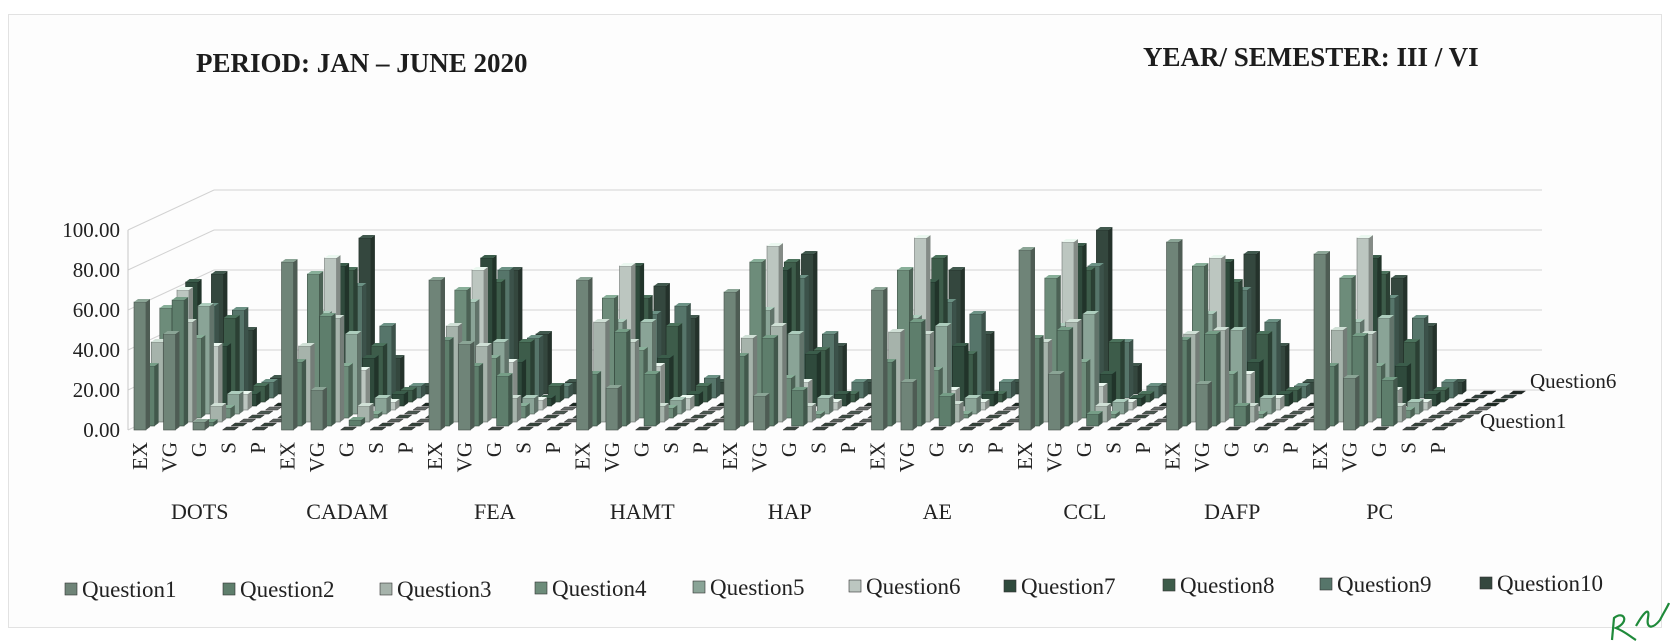 This screenshot has height=643, width=1670. Describe the element at coordinates (560, 412) in the screenshot. I see `bar-question5-fea-s` at that location.